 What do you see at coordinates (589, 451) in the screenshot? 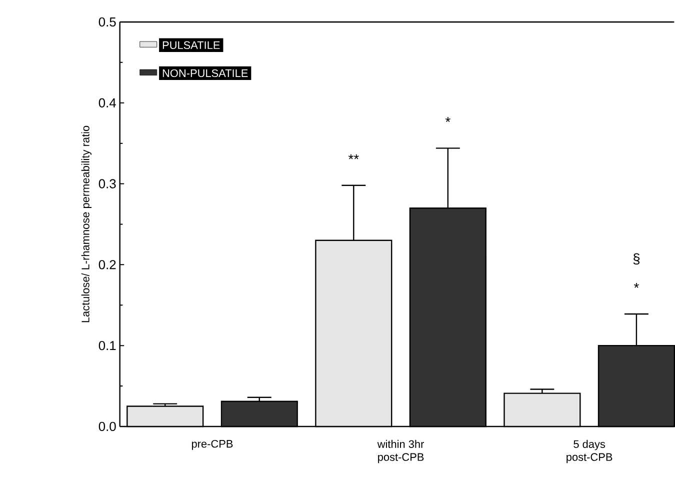
I see `x-tick-label: 5 days post-CPB` at bounding box center [589, 451].